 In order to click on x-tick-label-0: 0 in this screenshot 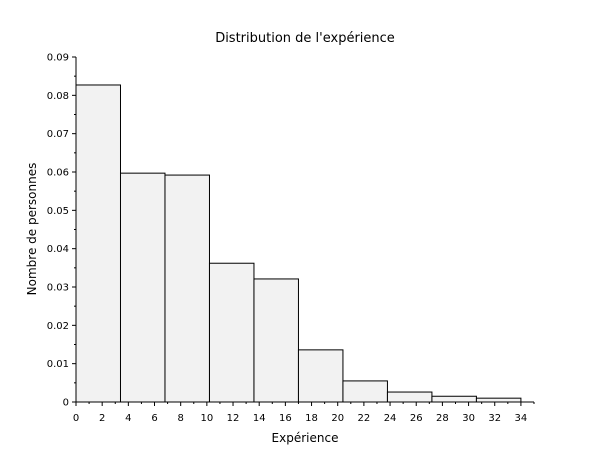, I will do `click(76, 418)`.